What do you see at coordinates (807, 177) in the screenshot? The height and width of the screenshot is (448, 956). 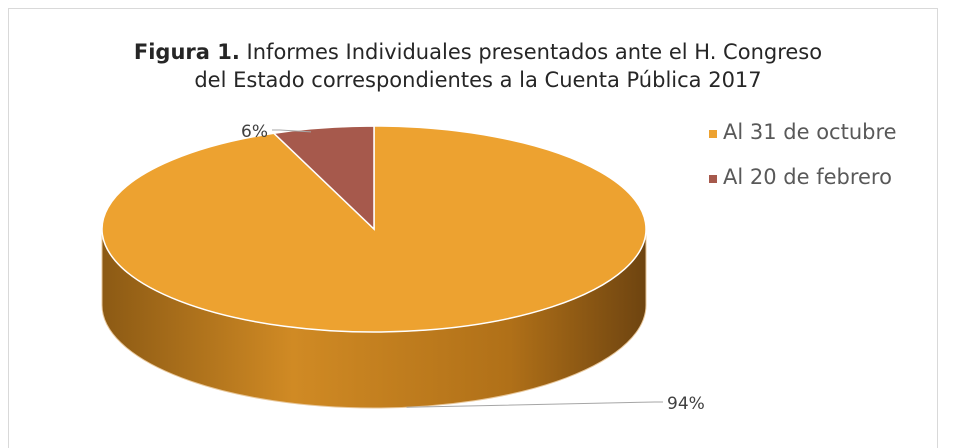 I see `legend-label-2: Al 20 de febrero` at bounding box center [807, 177].